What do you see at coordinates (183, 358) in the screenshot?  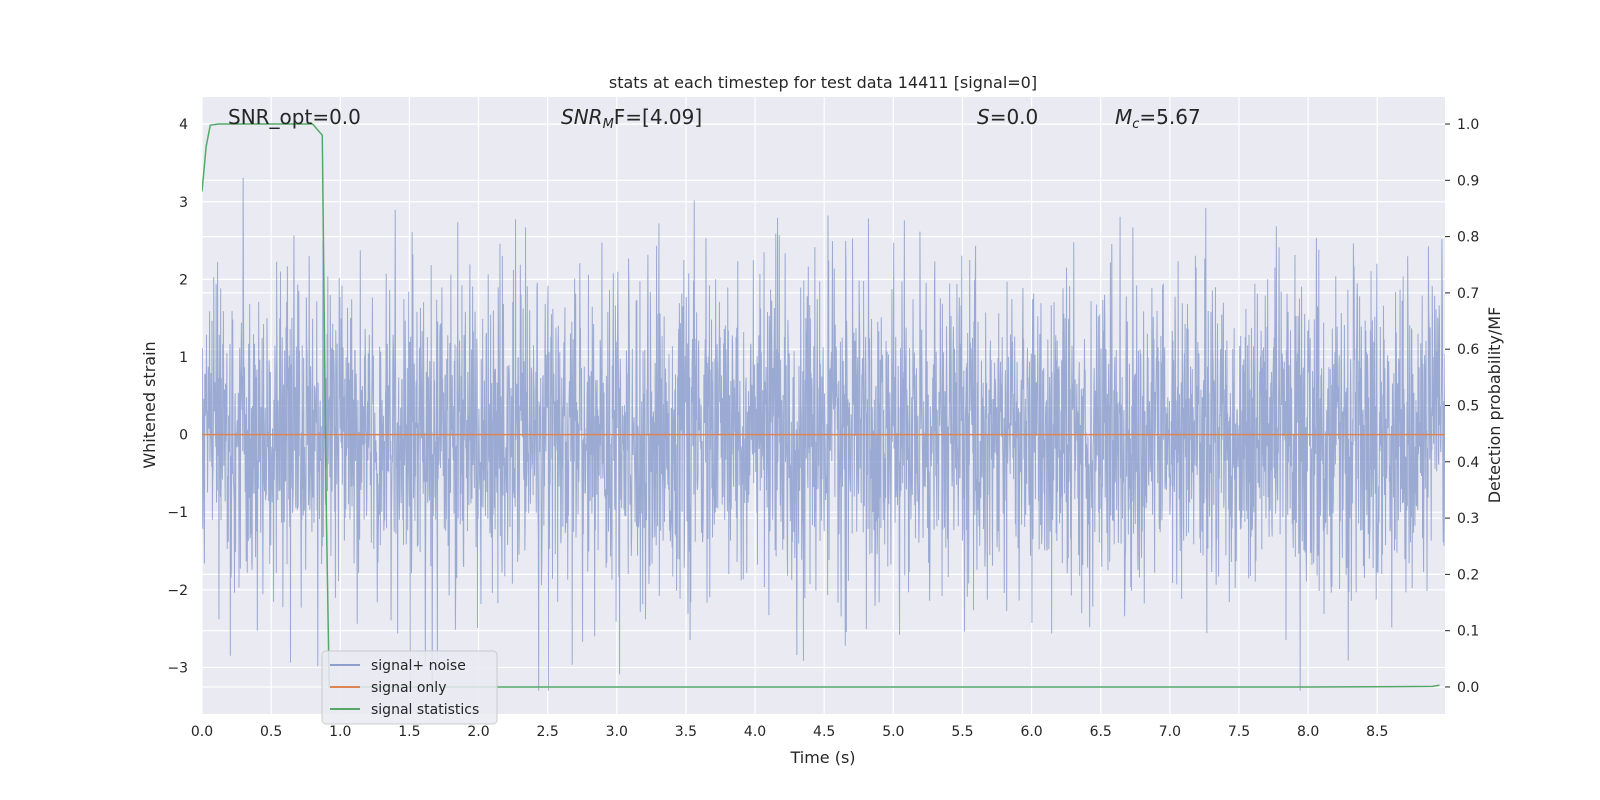 I see `y-tick-label: 1` at bounding box center [183, 358].